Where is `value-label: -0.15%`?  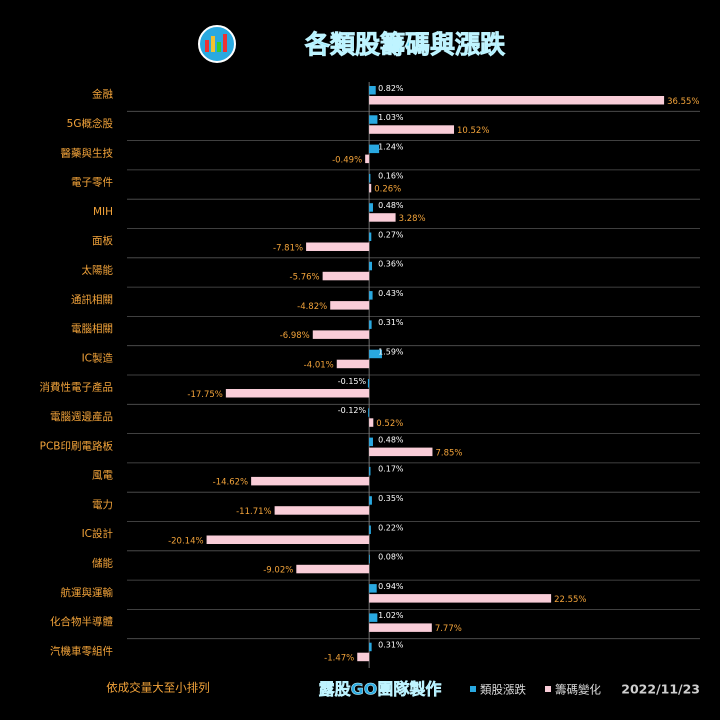
value-label: -0.15% is located at coordinates (352, 381).